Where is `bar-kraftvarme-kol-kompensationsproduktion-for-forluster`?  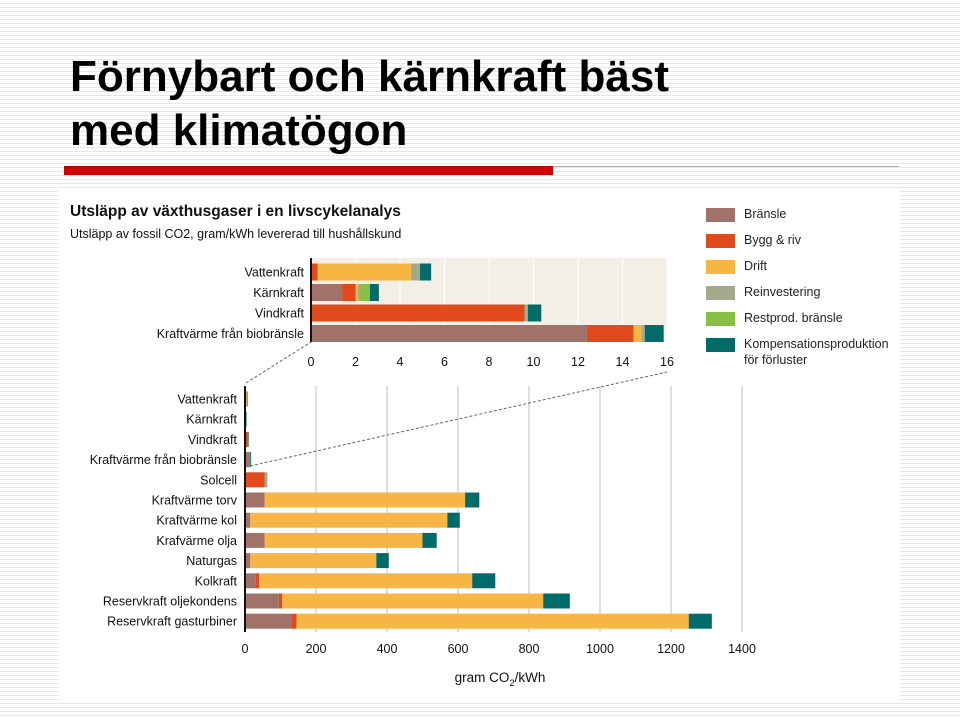 bar-kraftvarme-kol-kompensationsproduktion-for-forluster is located at coordinates (453, 520).